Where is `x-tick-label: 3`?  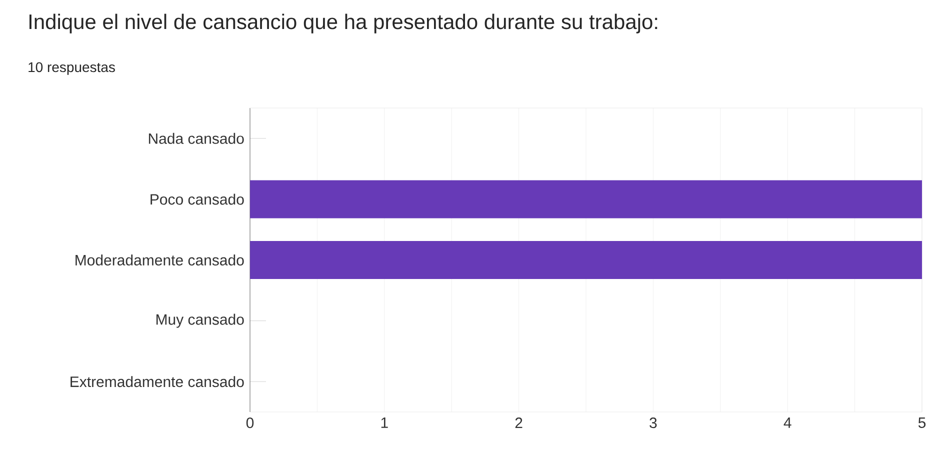 x-tick-label: 3 is located at coordinates (653, 423).